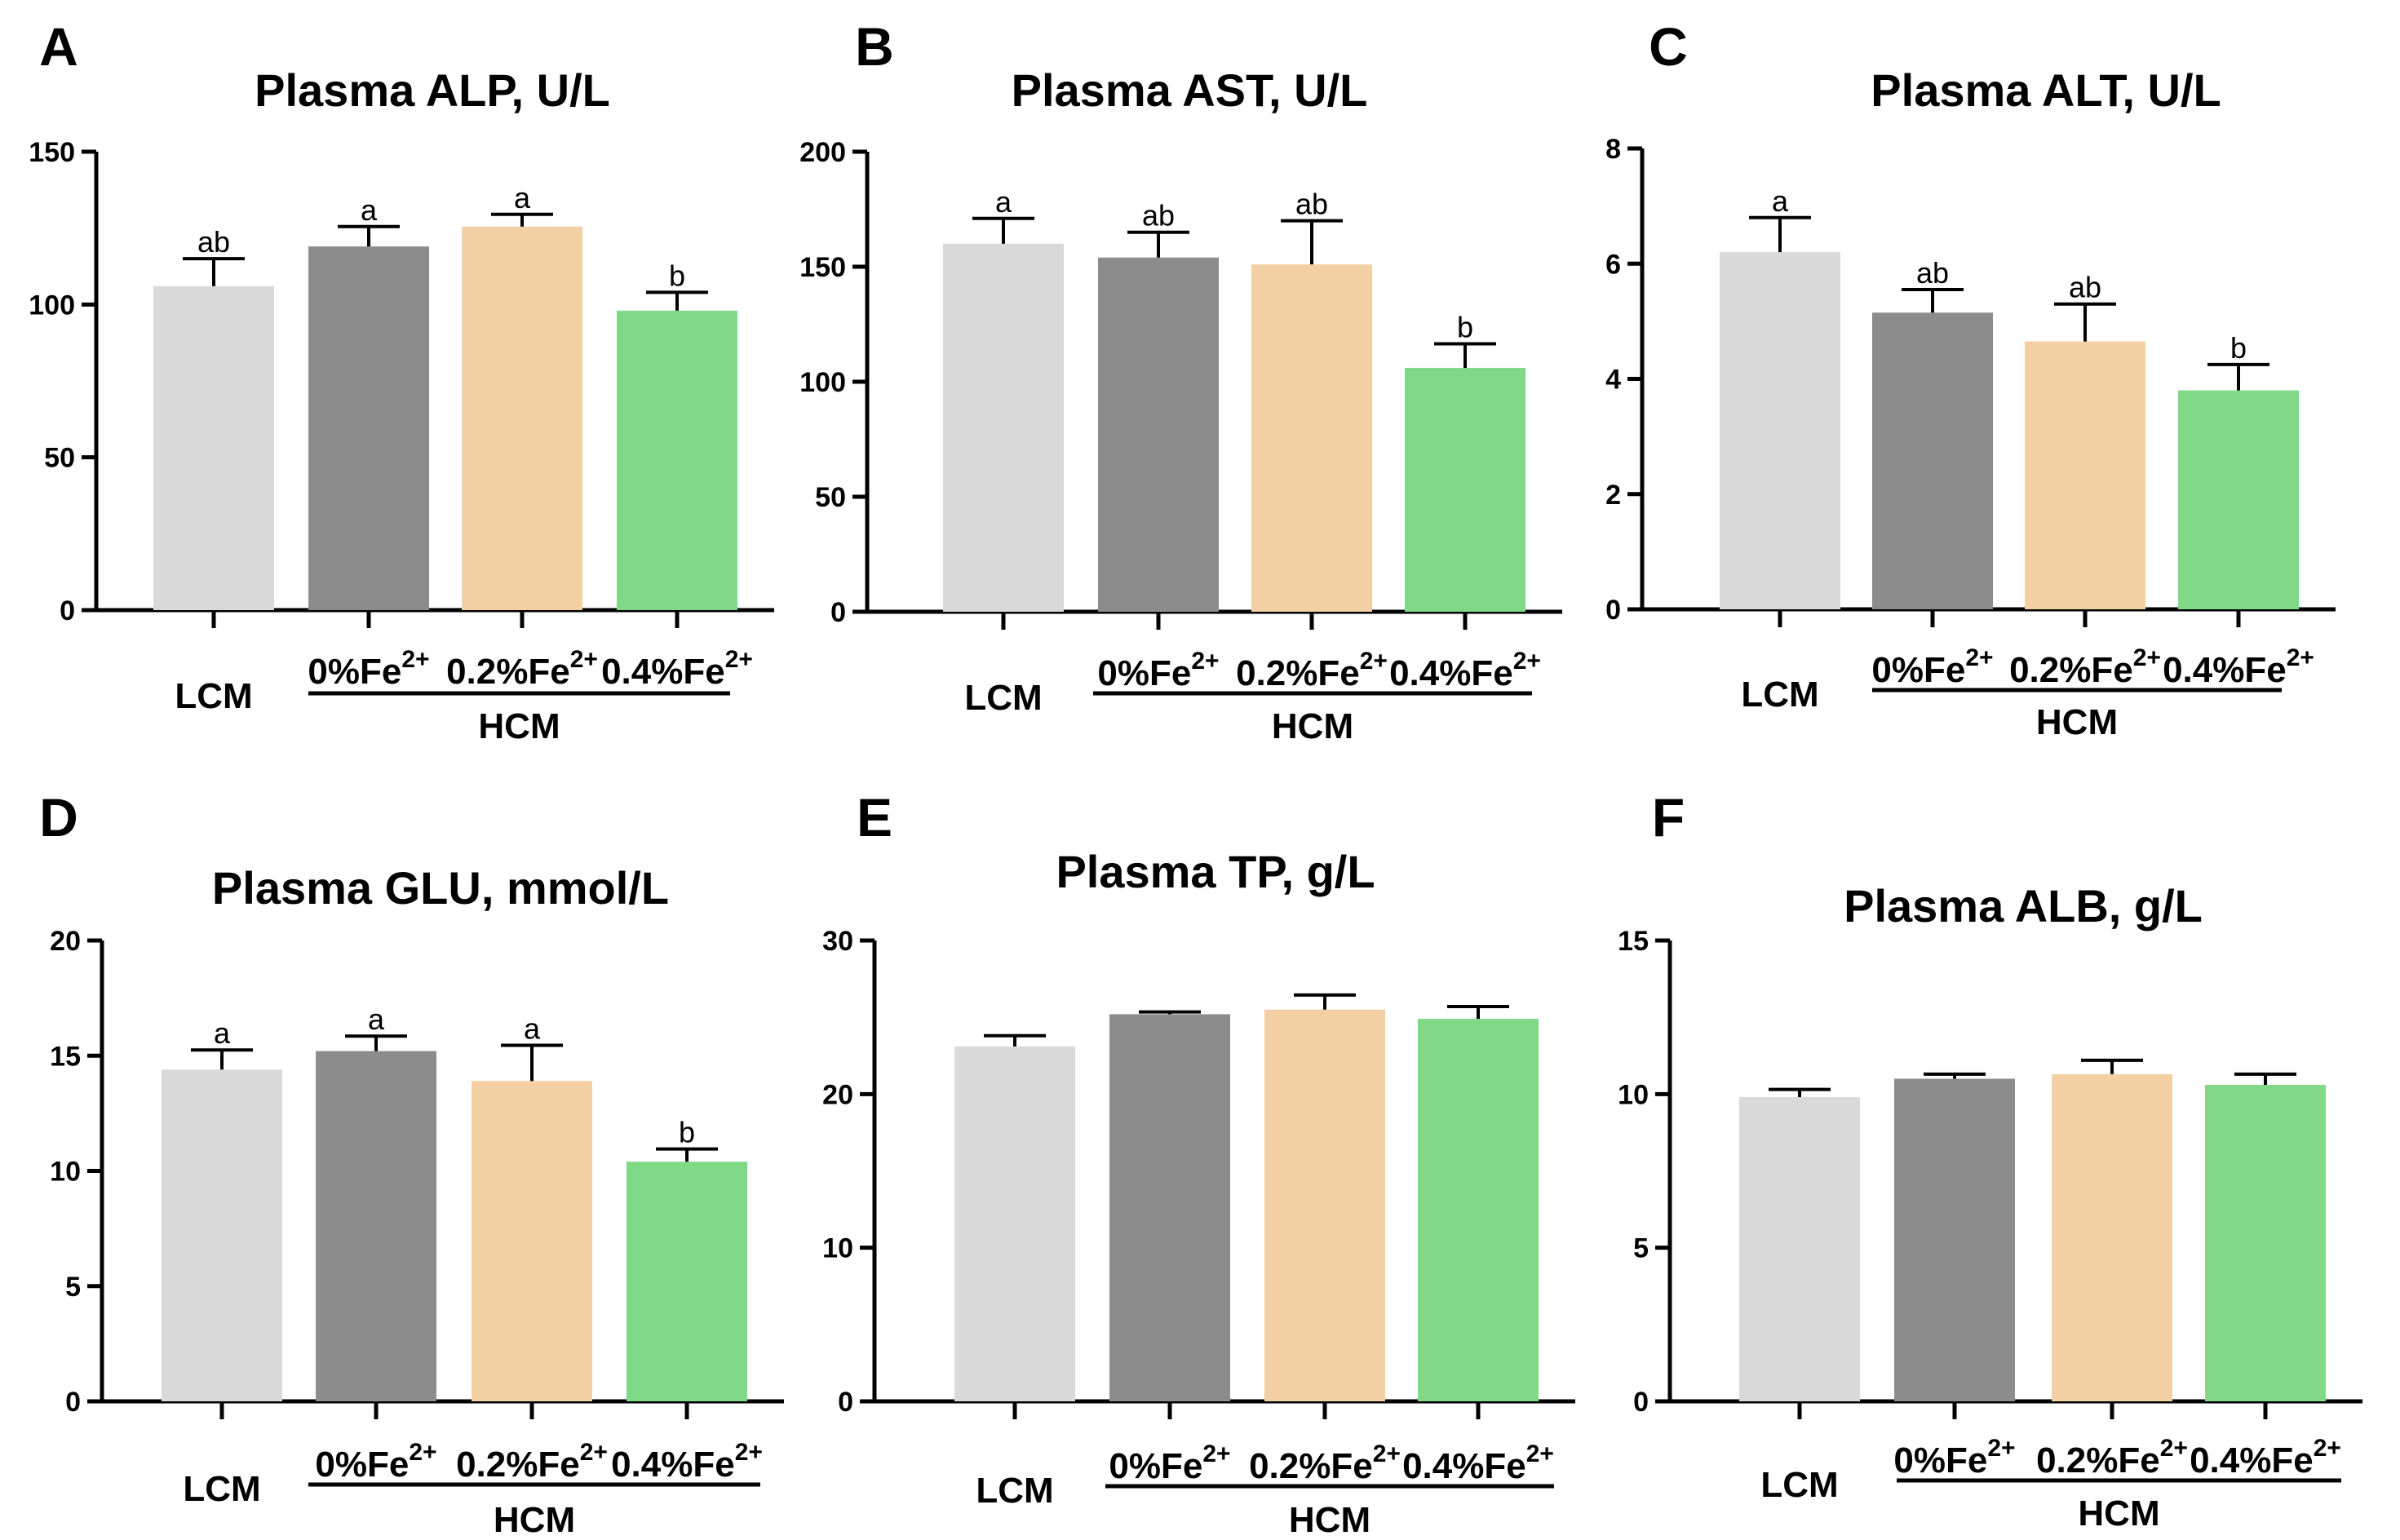  I want to click on panel-letter: E, so click(874, 817).